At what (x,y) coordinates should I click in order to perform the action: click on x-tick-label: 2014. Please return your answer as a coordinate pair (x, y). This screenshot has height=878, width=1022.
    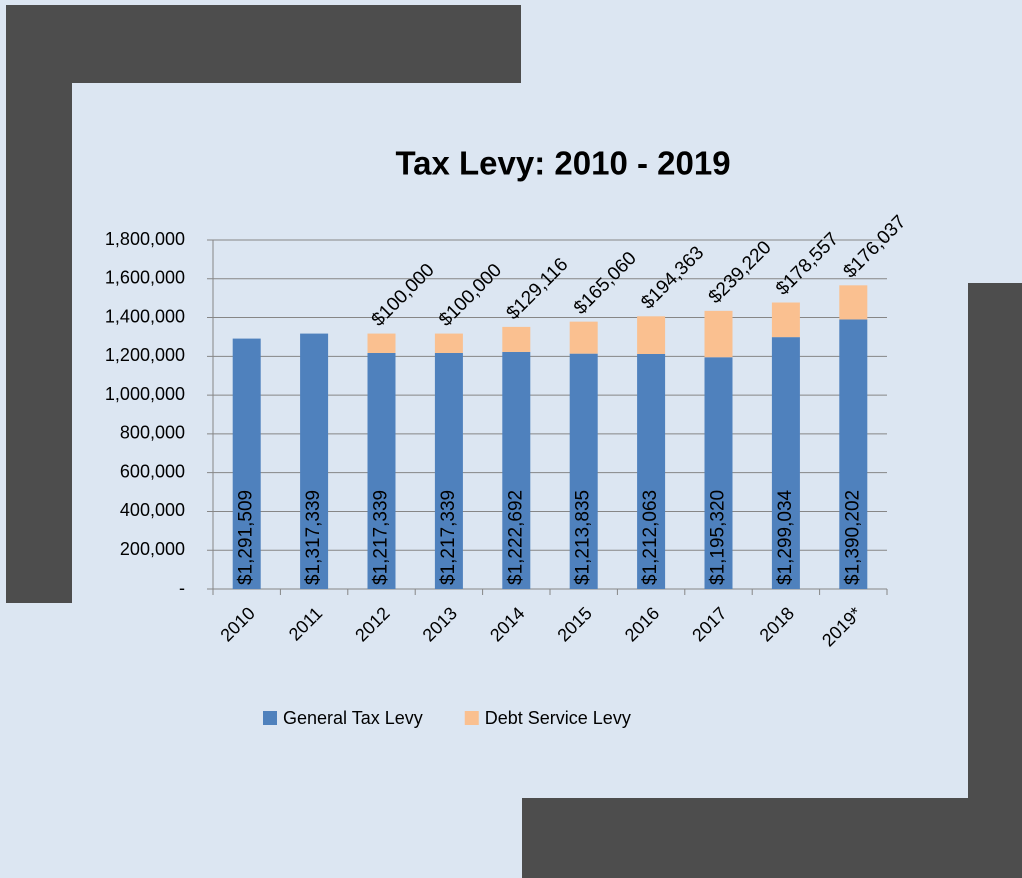
    Looking at the image, I should click on (507, 624).